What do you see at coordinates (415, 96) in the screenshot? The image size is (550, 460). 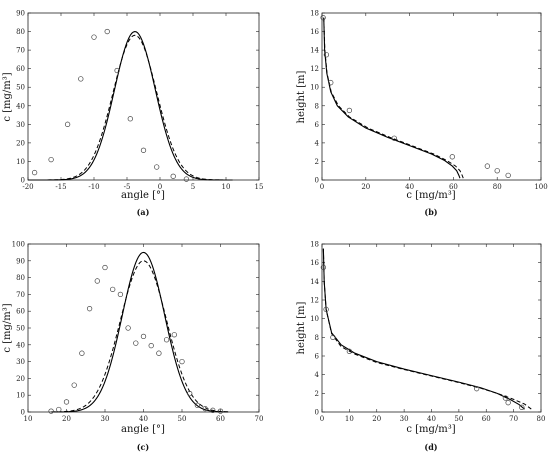 I see `points-b` at bounding box center [415, 96].